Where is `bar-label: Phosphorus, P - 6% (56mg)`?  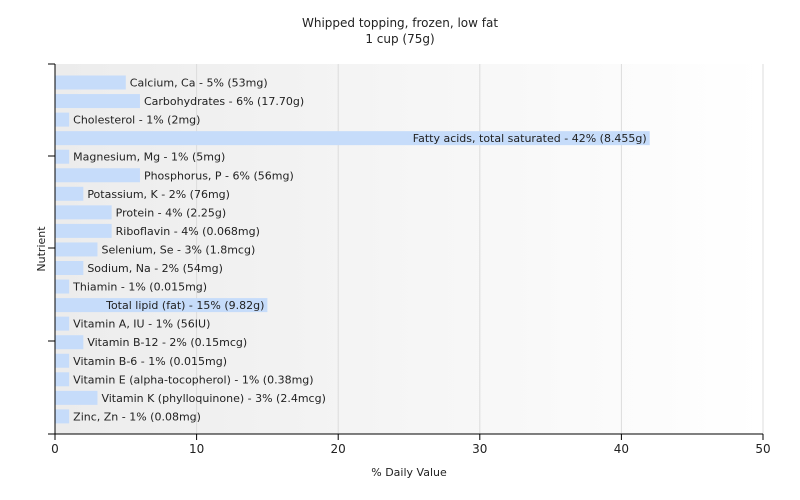 bar-label: Phosphorus, P - 6% (56mg) is located at coordinates (219, 175).